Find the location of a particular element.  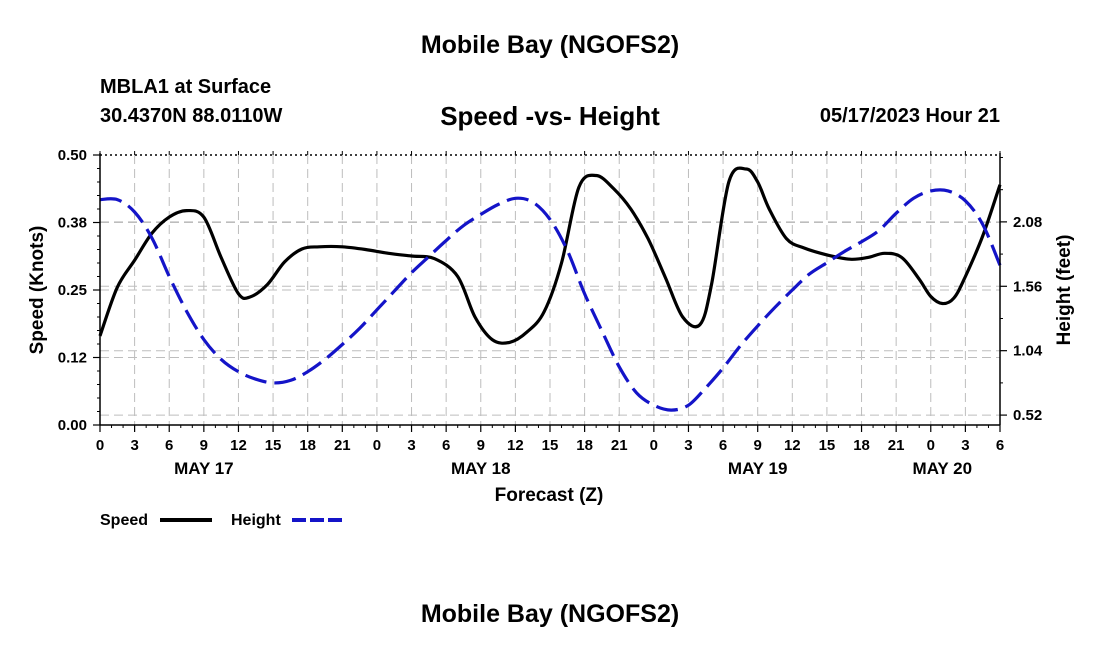

y-right-tick-label: 0.52 is located at coordinates (1027, 415).